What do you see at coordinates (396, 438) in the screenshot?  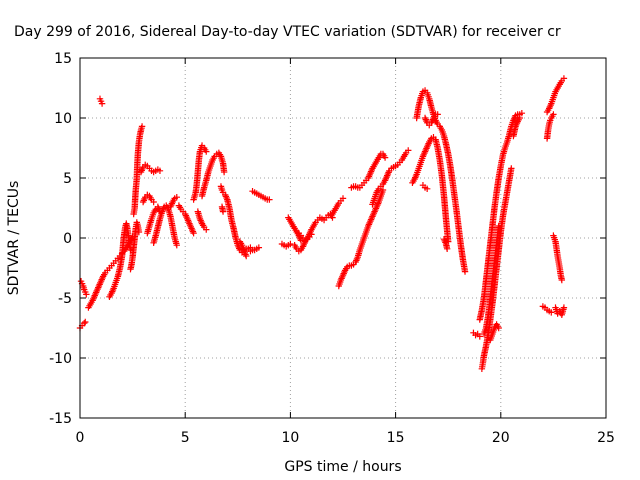 I see `x-tick-label: 15` at bounding box center [396, 438].